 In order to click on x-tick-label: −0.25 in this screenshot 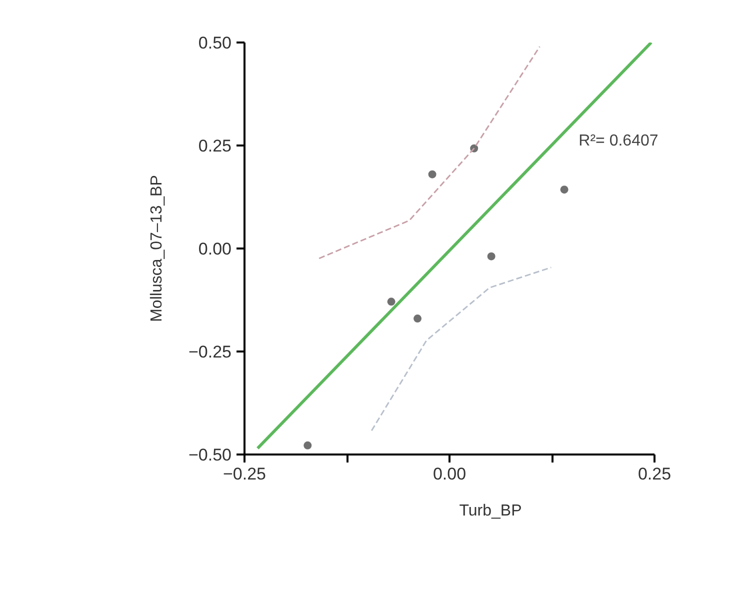, I will do `click(244, 474)`.